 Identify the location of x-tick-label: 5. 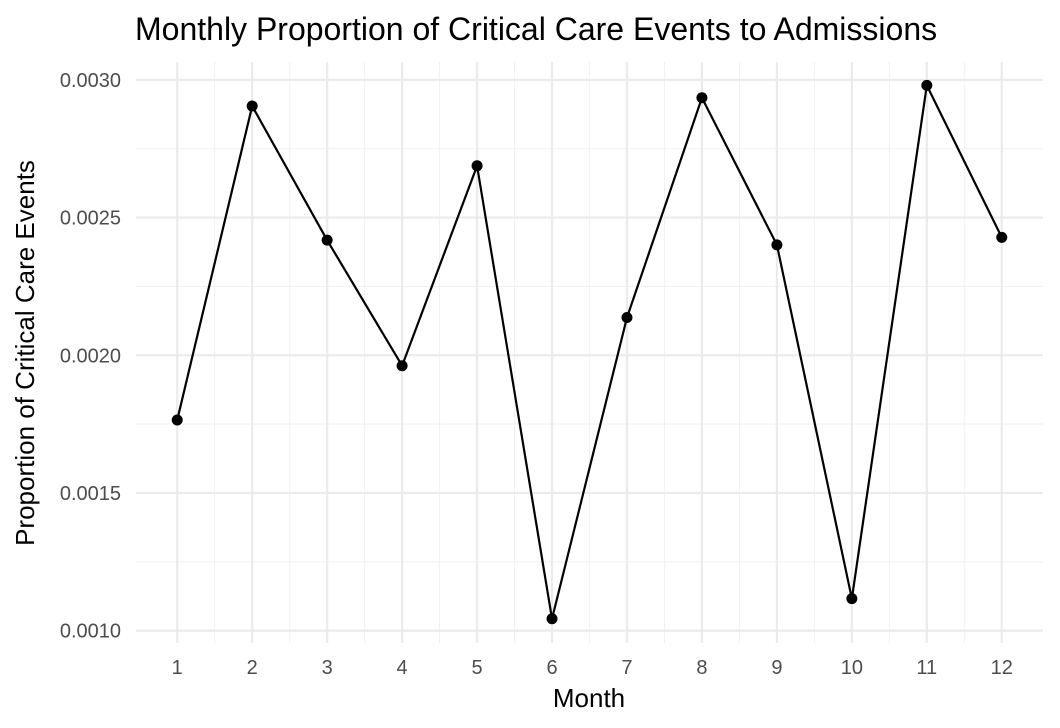
(476, 668).